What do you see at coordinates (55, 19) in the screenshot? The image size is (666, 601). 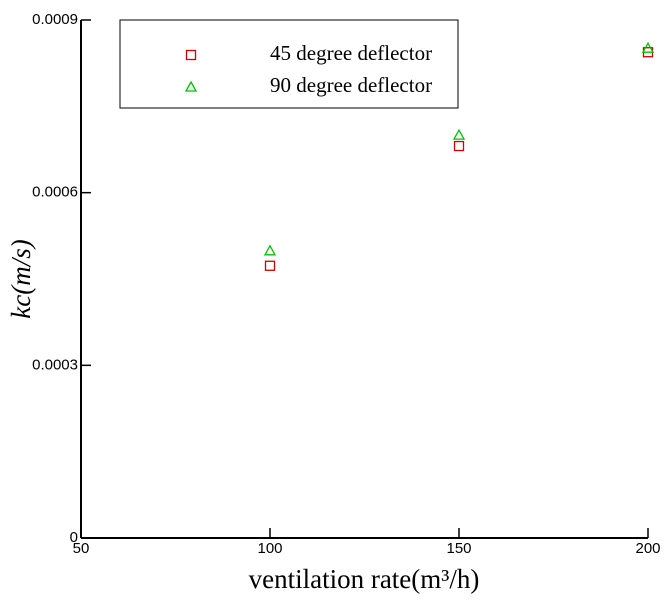 I see `y-tick-label: 0.0009` at bounding box center [55, 19].